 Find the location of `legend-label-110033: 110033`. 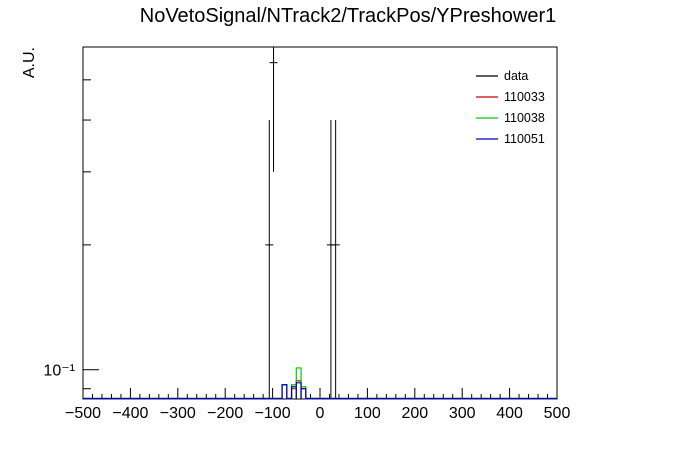

legend-label-110033: 110033 is located at coordinates (524, 97).